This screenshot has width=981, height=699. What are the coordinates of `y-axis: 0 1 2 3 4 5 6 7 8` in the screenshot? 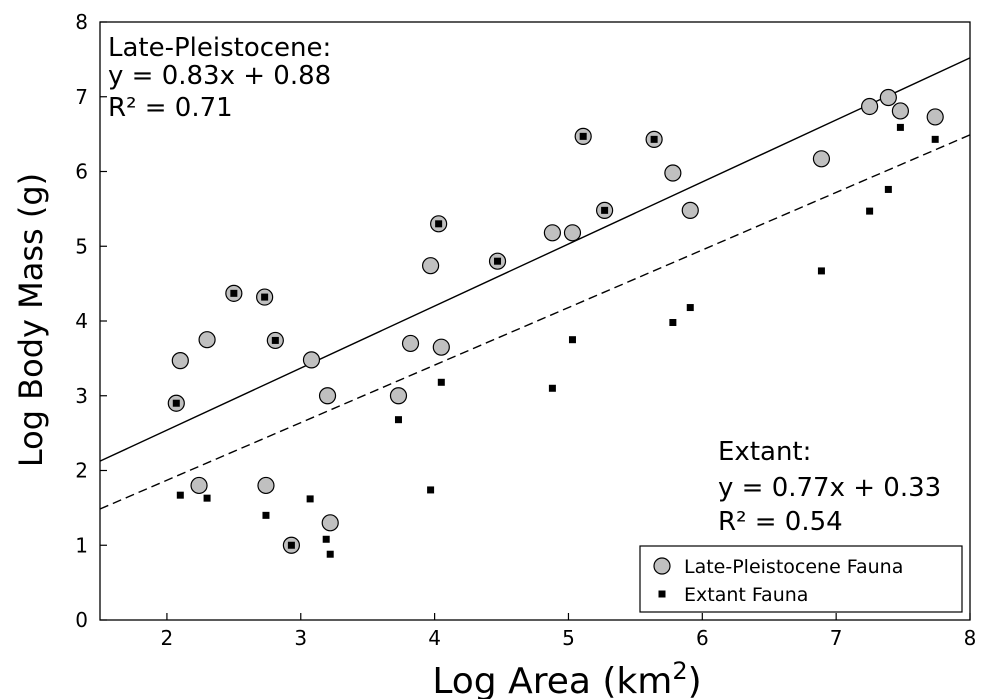 It's located at (91, 321).